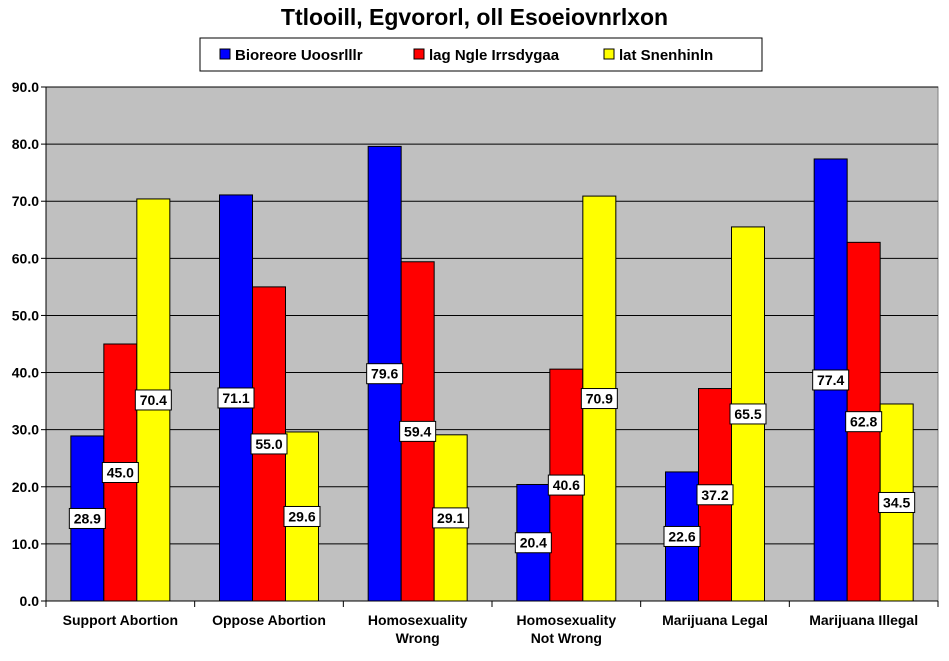 This screenshot has width=949, height=661. What do you see at coordinates (120, 620) in the screenshot?
I see `x-tick-label: Support Abortion` at bounding box center [120, 620].